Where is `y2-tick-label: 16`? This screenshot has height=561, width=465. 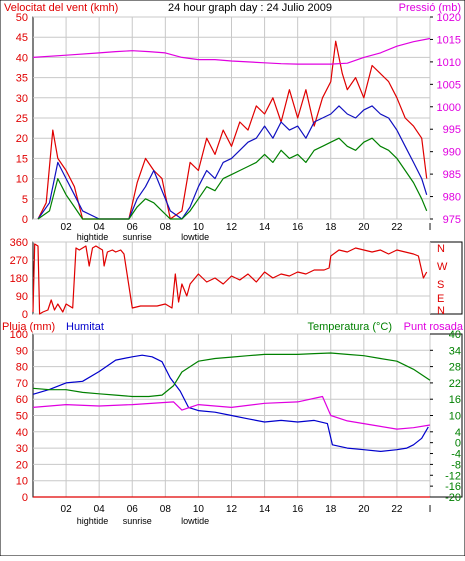 y2-tick-label: 16 is located at coordinates (455, 400).